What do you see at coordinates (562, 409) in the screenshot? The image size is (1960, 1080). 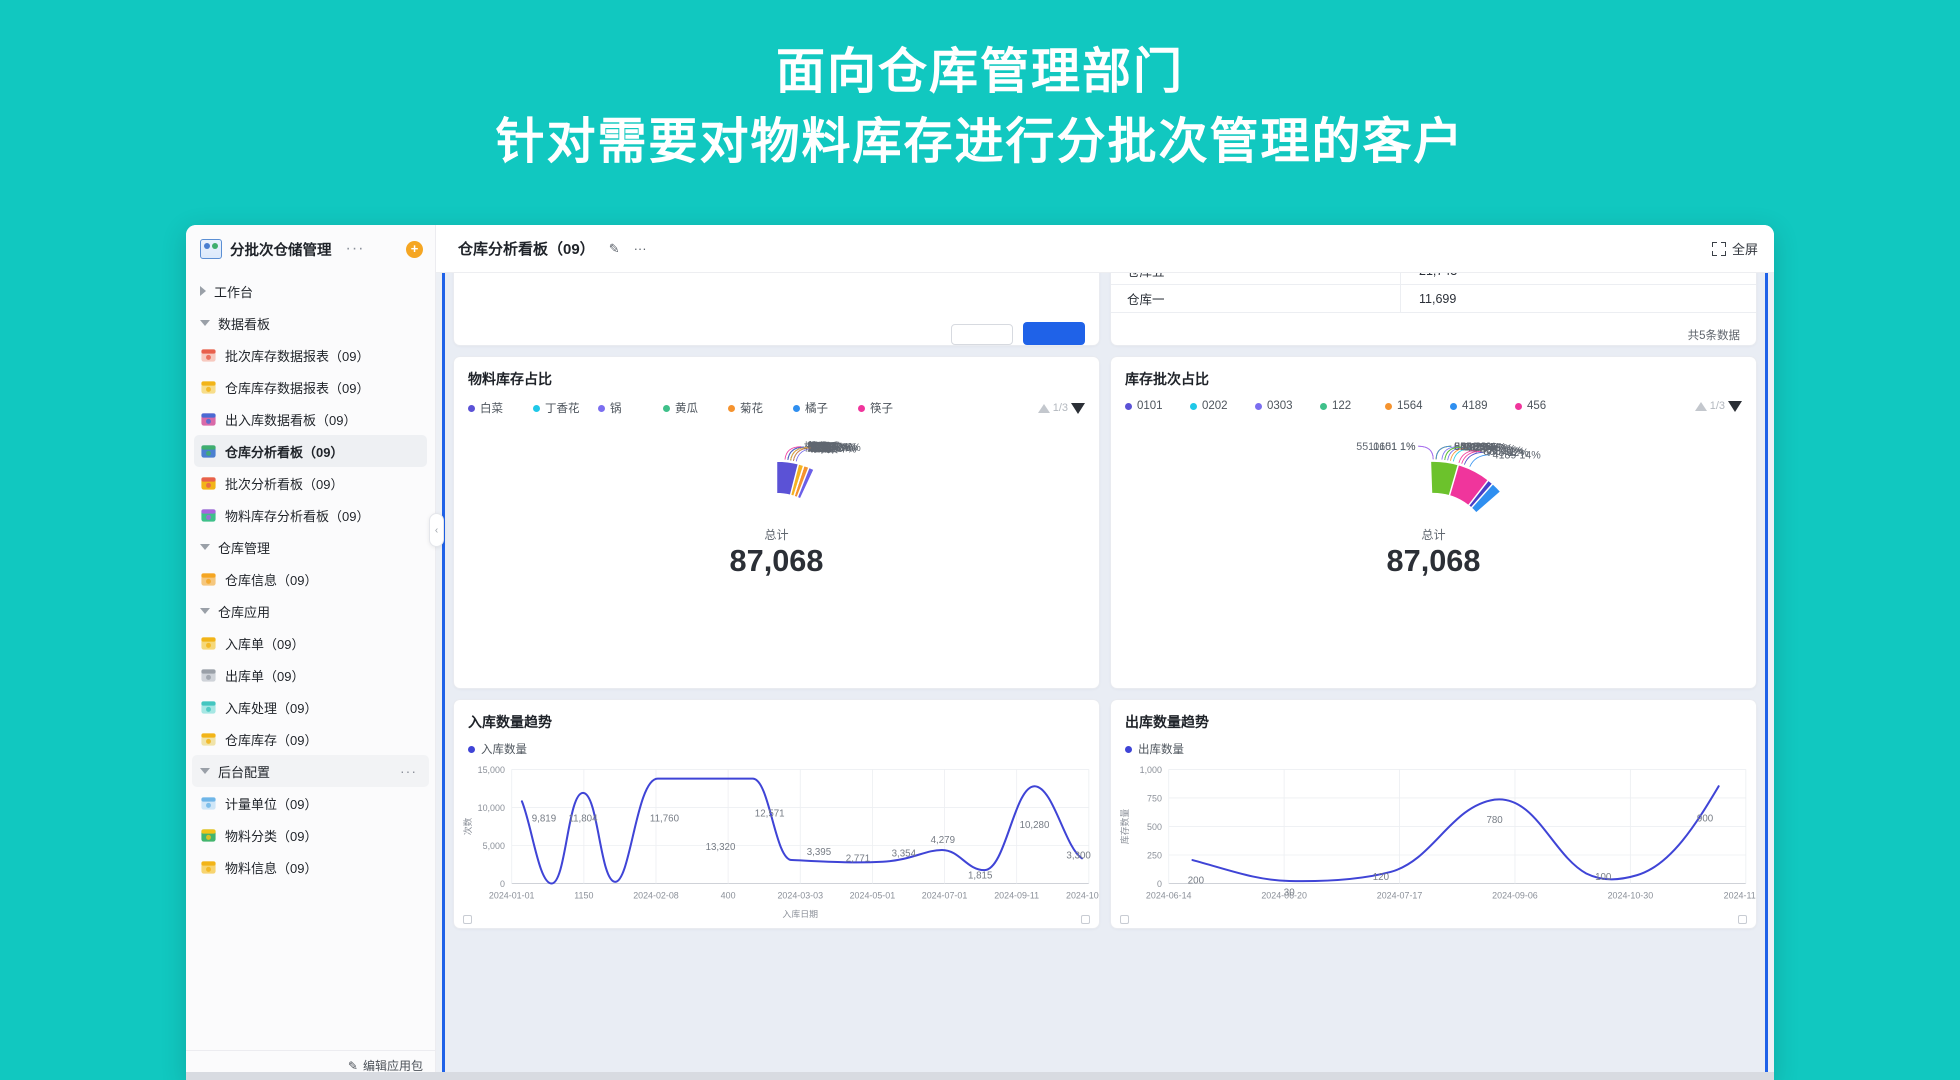 I see `legend-label: 丁香花` at bounding box center [562, 409].